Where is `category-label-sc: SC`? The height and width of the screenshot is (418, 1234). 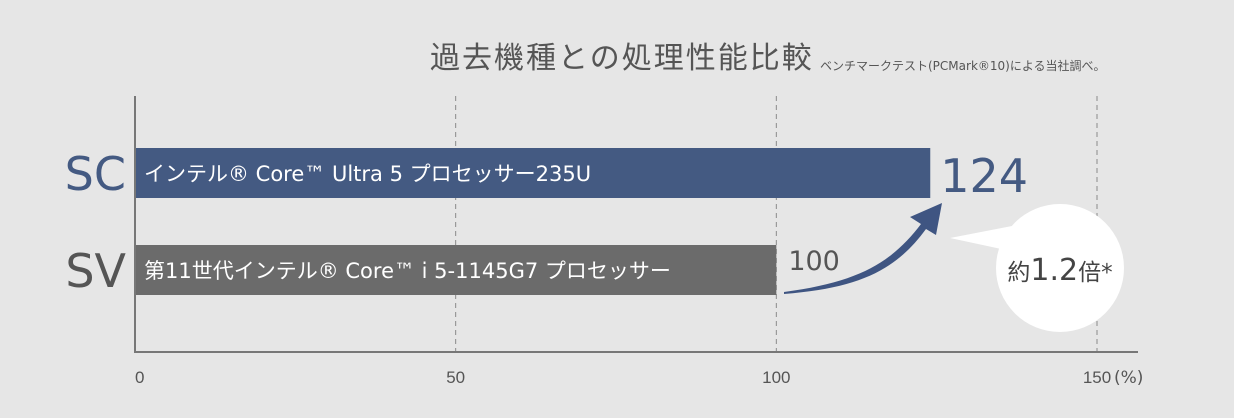 category-label-sc: SC is located at coordinates (95, 174).